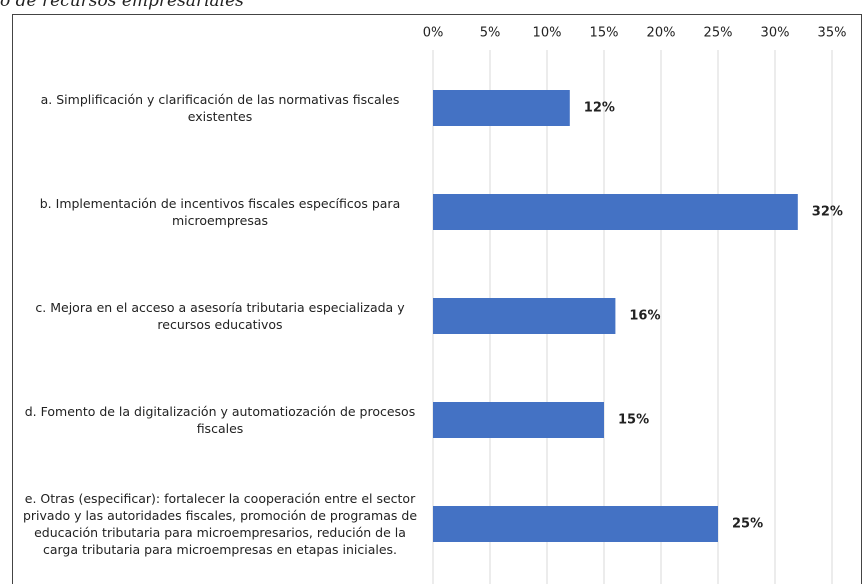 This screenshot has width=863, height=584. I want to click on data-label: 32%, so click(827, 212).